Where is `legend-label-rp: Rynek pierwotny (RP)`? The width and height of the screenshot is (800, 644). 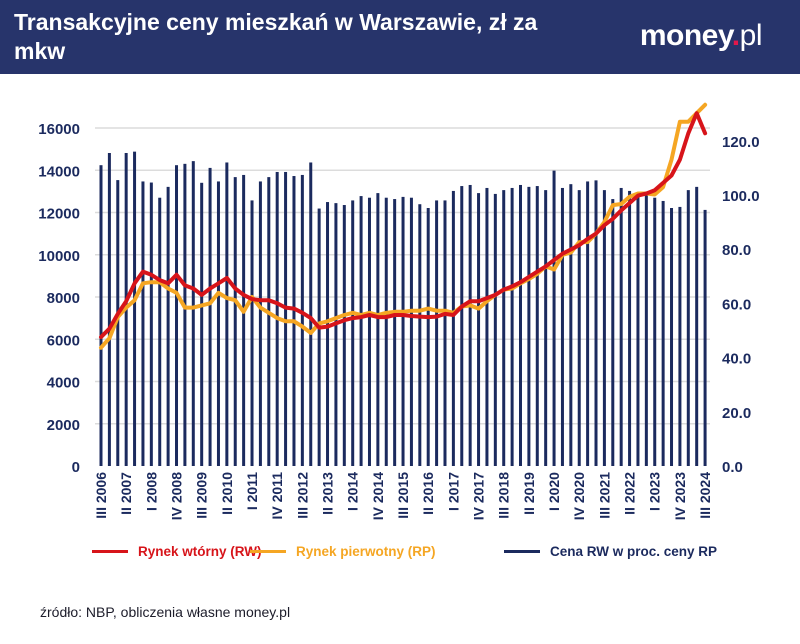
legend-label-rp: Rynek pierwotny (RP) is located at coordinates (366, 551).